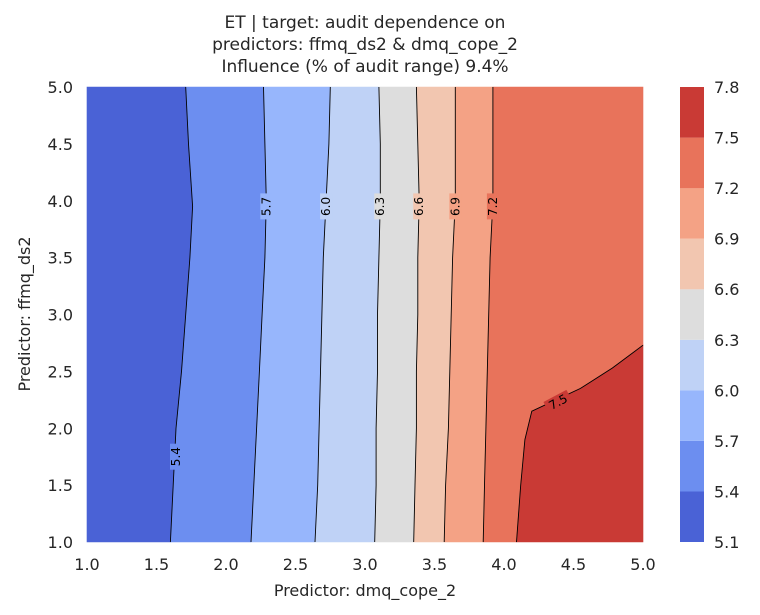 The height and width of the screenshot is (615, 760). Describe the element at coordinates (709, 315) in the screenshot. I see `colorbar: 7.8 7.5 7.2 6.9 6.6 6.3 6.0 5.7 5.4 5.1` at that location.